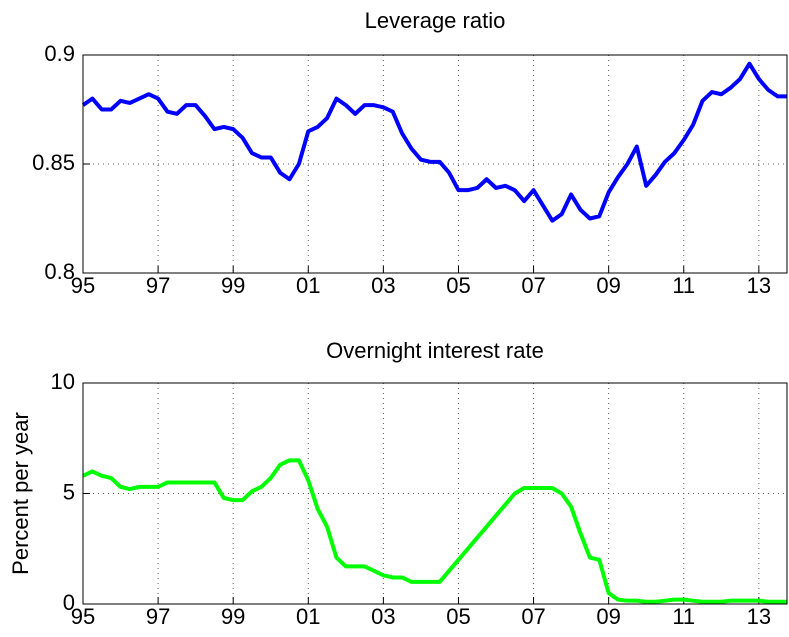 The image size is (789, 637). What do you see at coordinates (435, 20) in the screenshot?
I see `chart-title: Leverage ratio` at bounding box center [435, 20].